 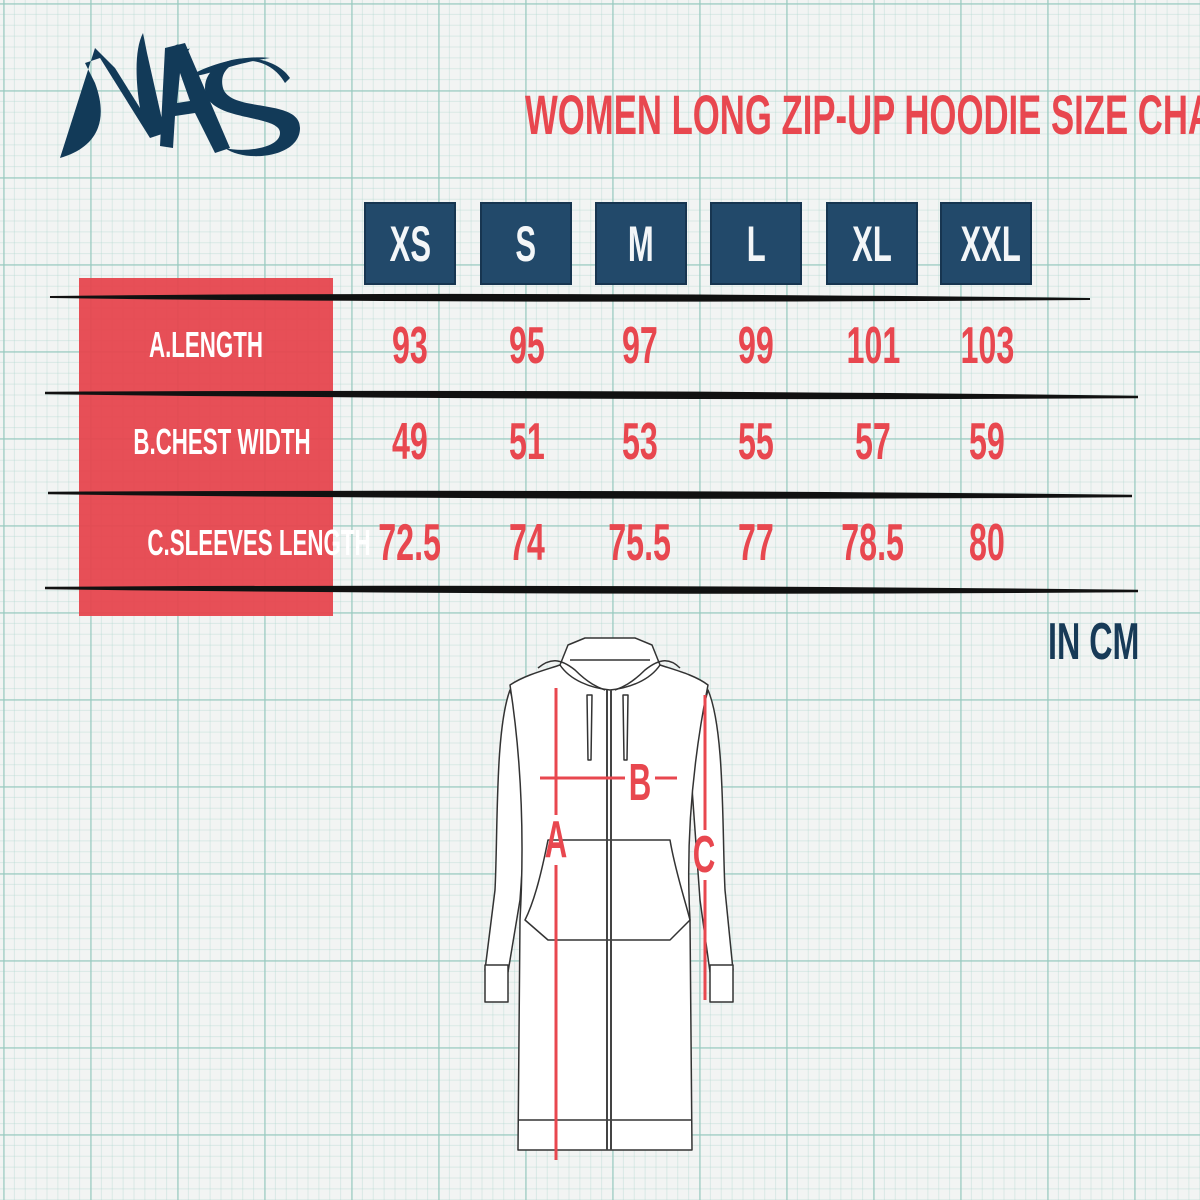 What do you see at coordinates (872, 243) in the screenshot?
I see `size-header-xl: XL` at bounding box center [872, 243].